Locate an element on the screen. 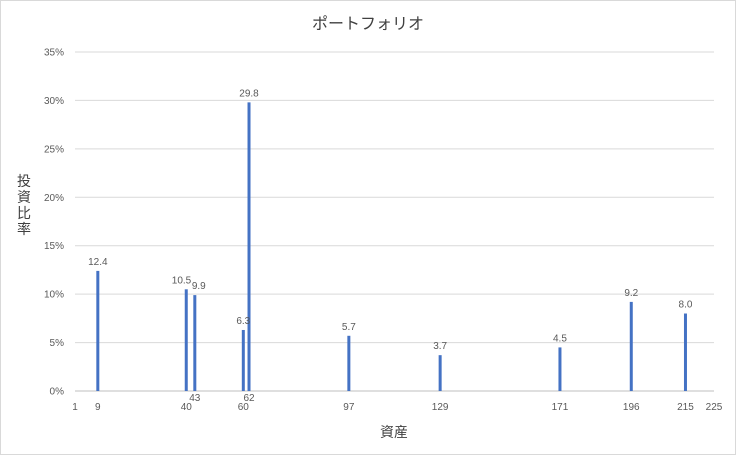 The width and height of the screenshot is (736, 455). data-label: 9.9 is located at coordinates (199, 286).